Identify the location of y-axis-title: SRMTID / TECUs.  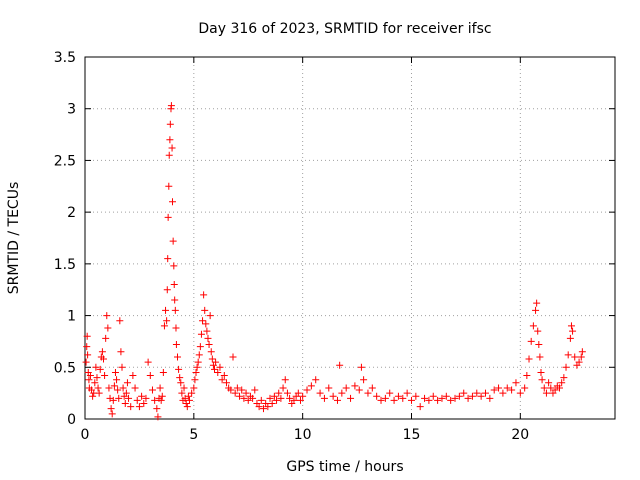
(14, 238).